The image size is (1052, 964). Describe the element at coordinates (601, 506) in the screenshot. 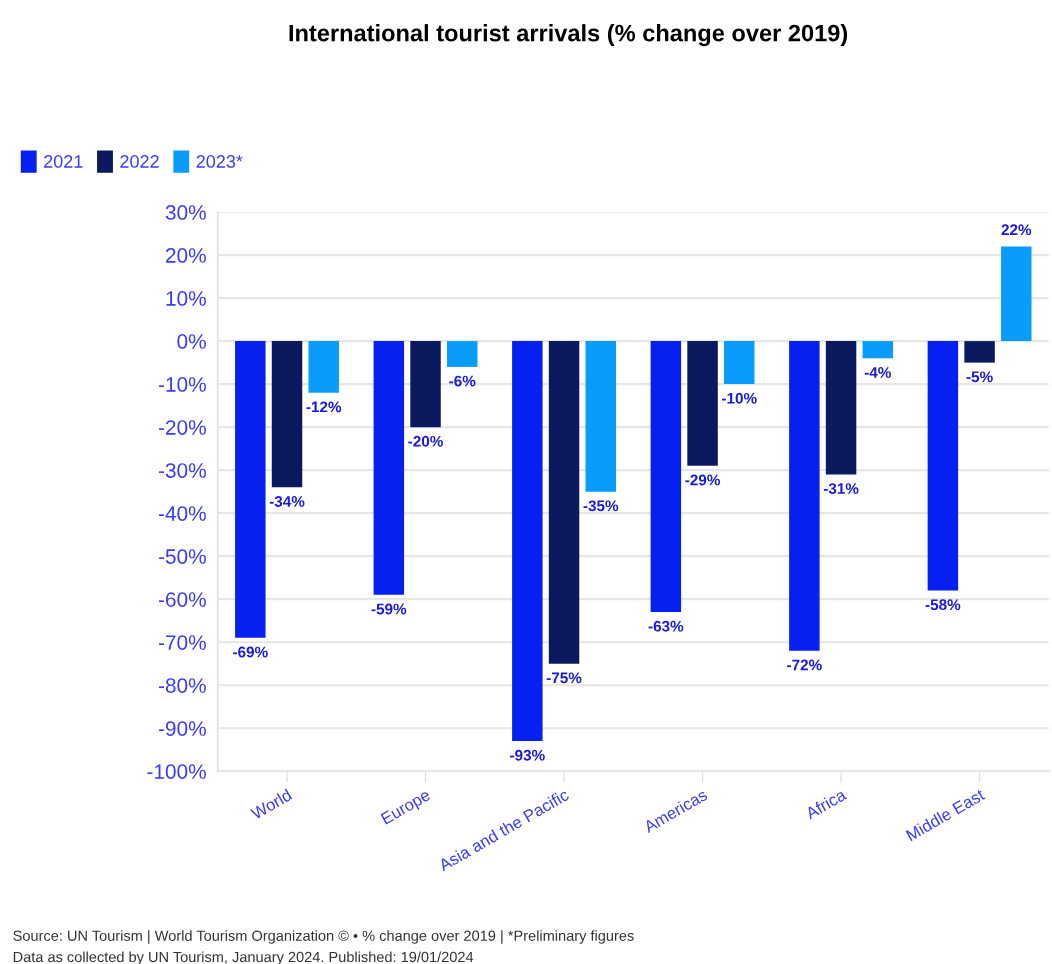

I see `data-label: -35%` at that location.